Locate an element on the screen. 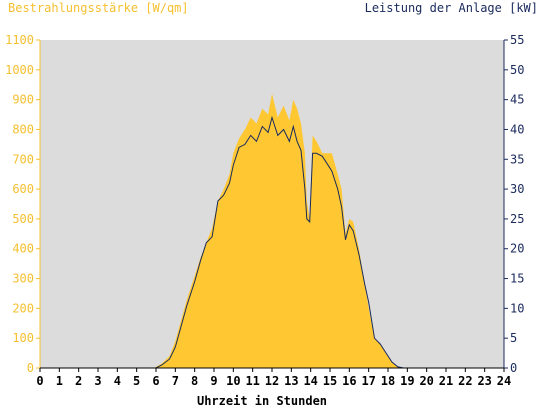  x-tick-label: 14 is located at coordinates (310, 381).